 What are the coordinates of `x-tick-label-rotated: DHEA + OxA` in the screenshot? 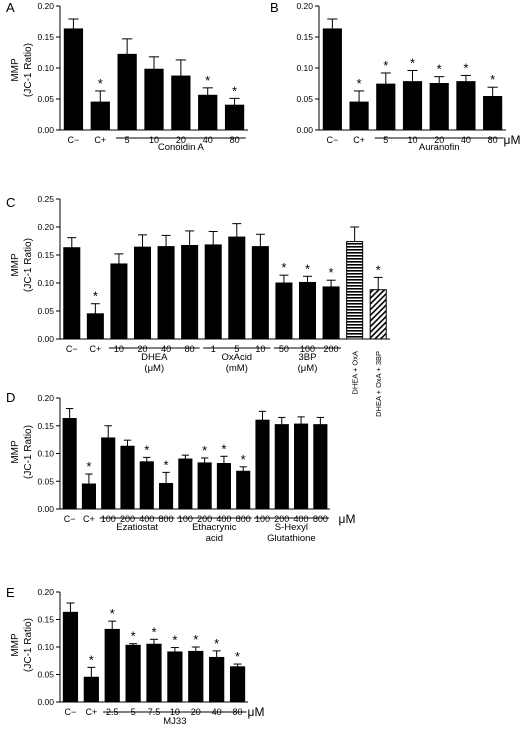 It's located at (355, 373).